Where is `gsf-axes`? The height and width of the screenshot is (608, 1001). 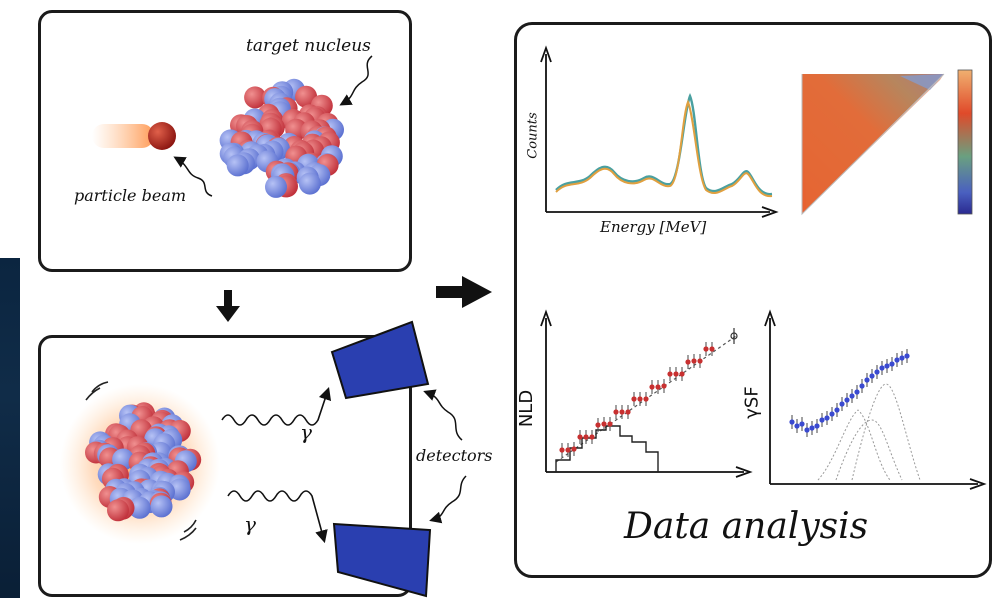 gsf-axes is located at coordinates (875, 399).